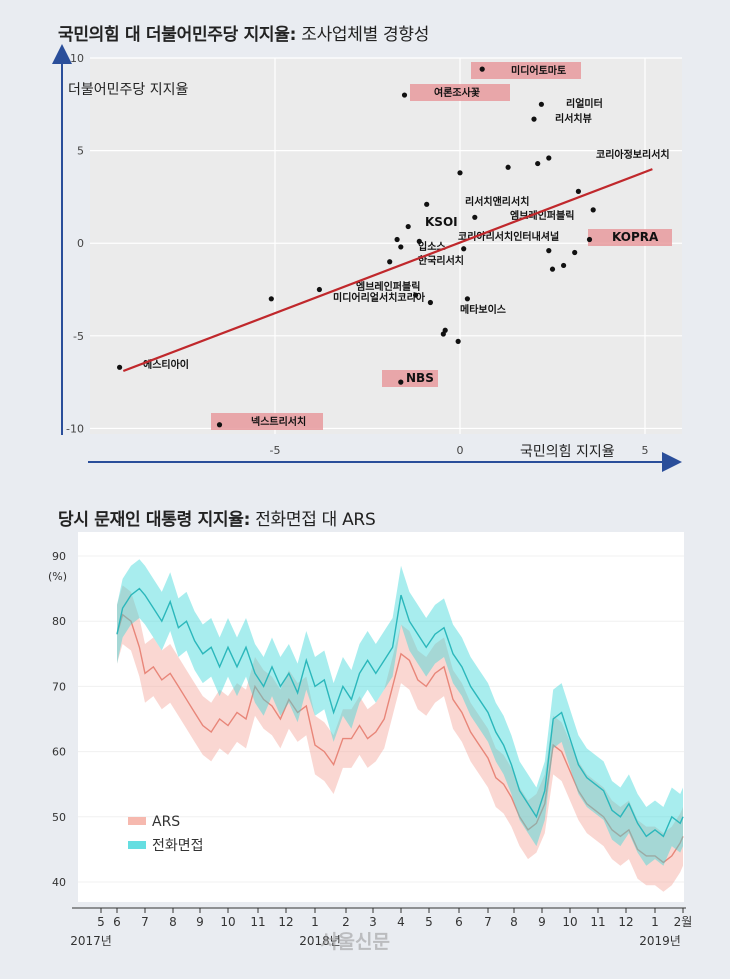 This screenshot has height=979, width=730. I want to click on line-y-tick-label: 90, so click(59, 556).